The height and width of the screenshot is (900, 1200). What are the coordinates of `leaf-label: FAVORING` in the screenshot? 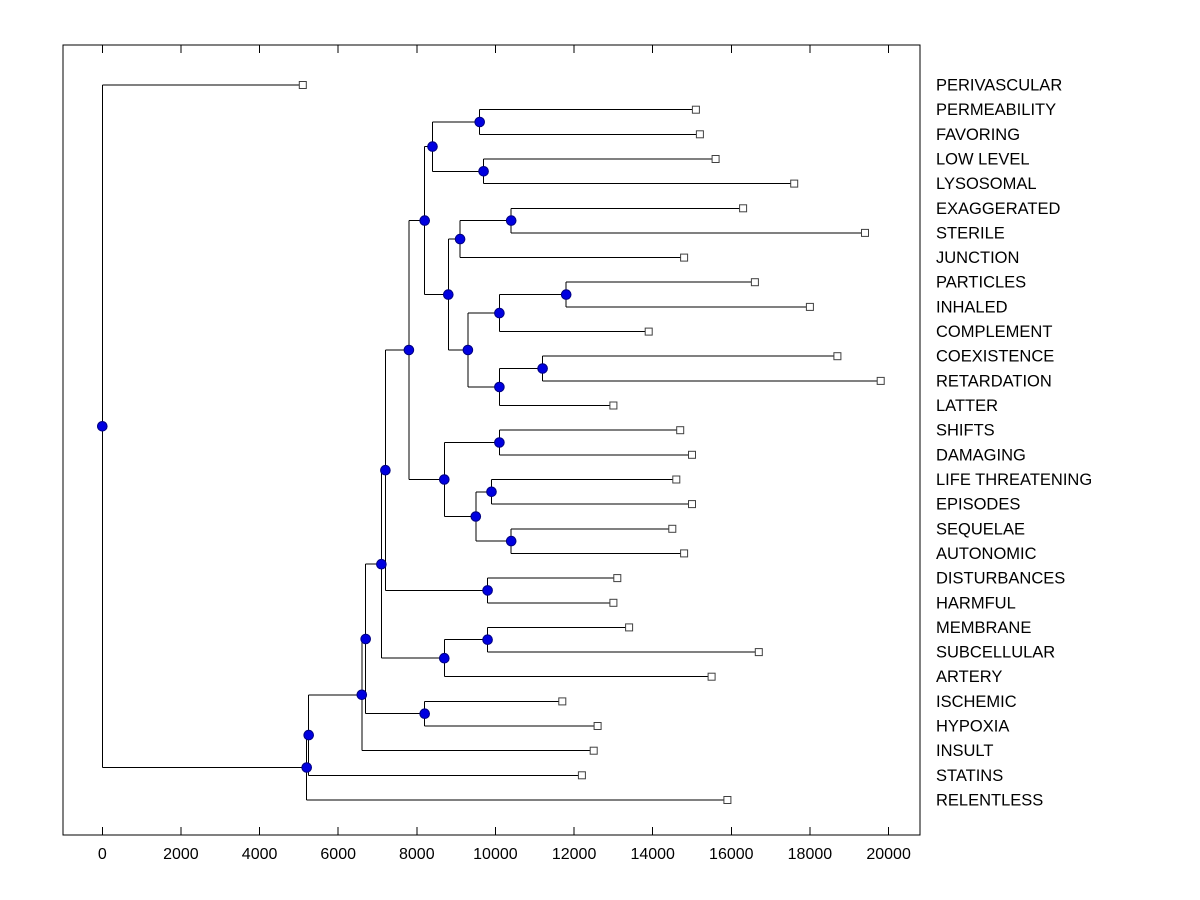 It's located at (978, 135).